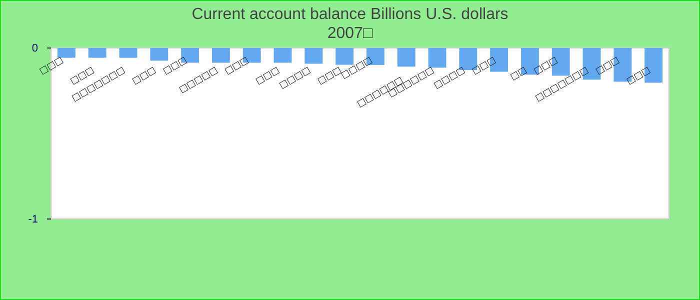  What do you see at coordinates (350, 33) in the screenshot?
I see `chart-subtitle: 2007□` at bounding box center [350, 33].